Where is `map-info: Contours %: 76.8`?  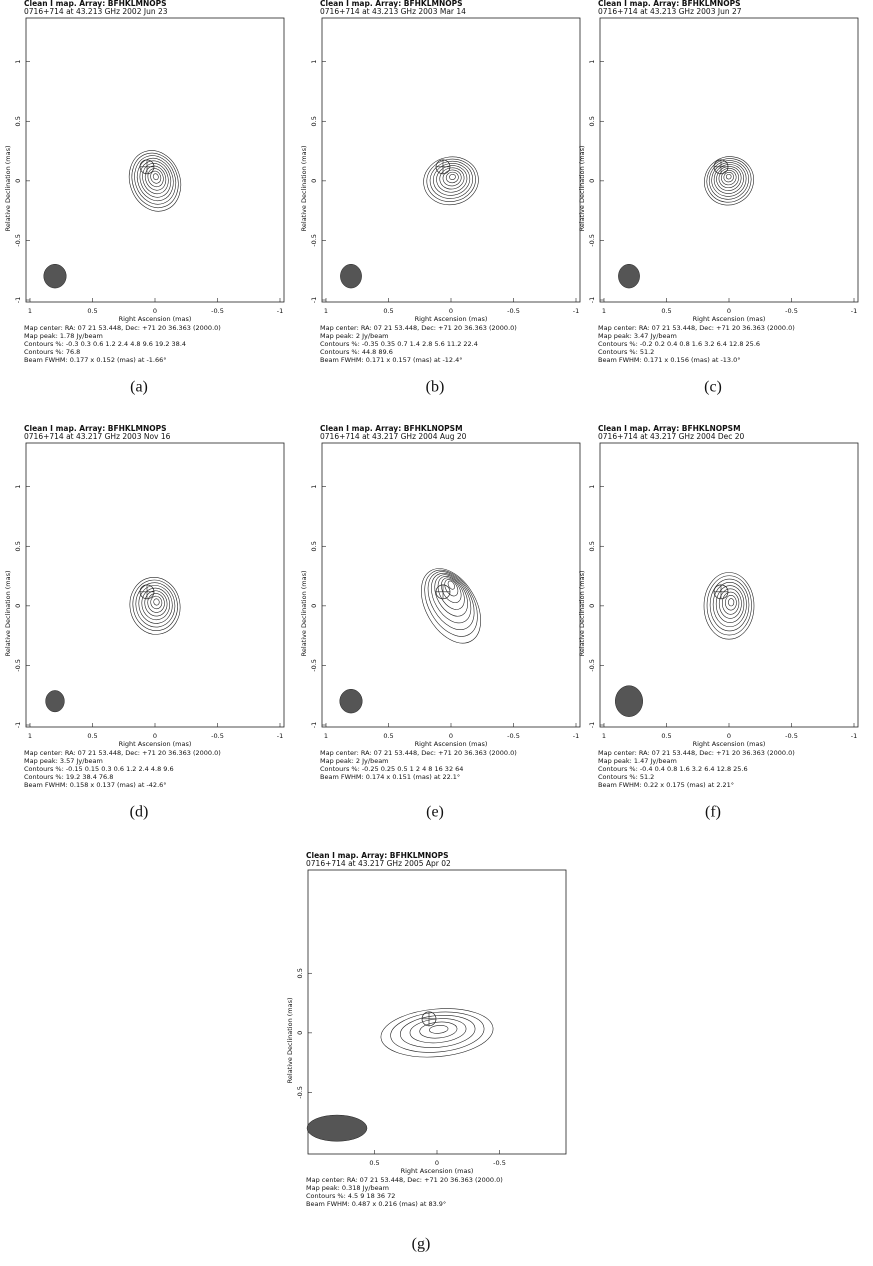
map-info: Contours %: 76.8 is located at coordinates (52, 352).